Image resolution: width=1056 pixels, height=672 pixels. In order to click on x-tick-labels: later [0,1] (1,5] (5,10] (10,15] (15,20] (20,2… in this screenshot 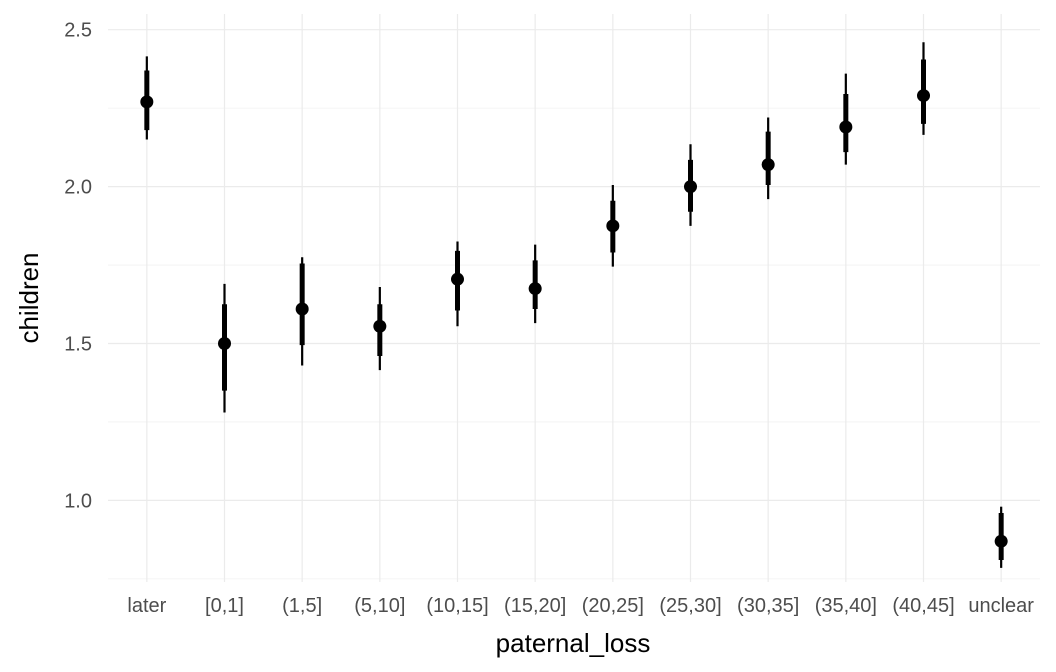, I will do `click(580, 606)`.